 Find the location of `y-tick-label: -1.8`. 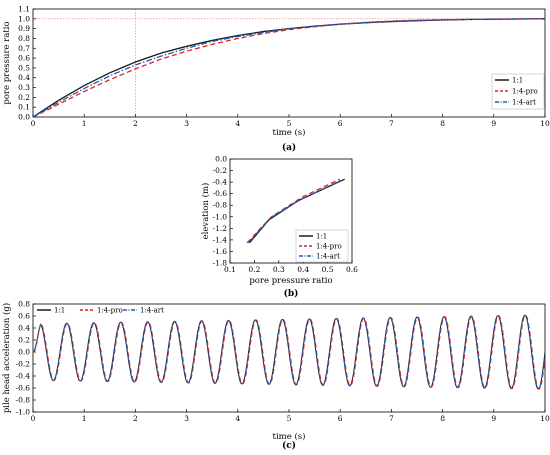

y-tick-label: -1.8 is located at coordinates (220, 263).